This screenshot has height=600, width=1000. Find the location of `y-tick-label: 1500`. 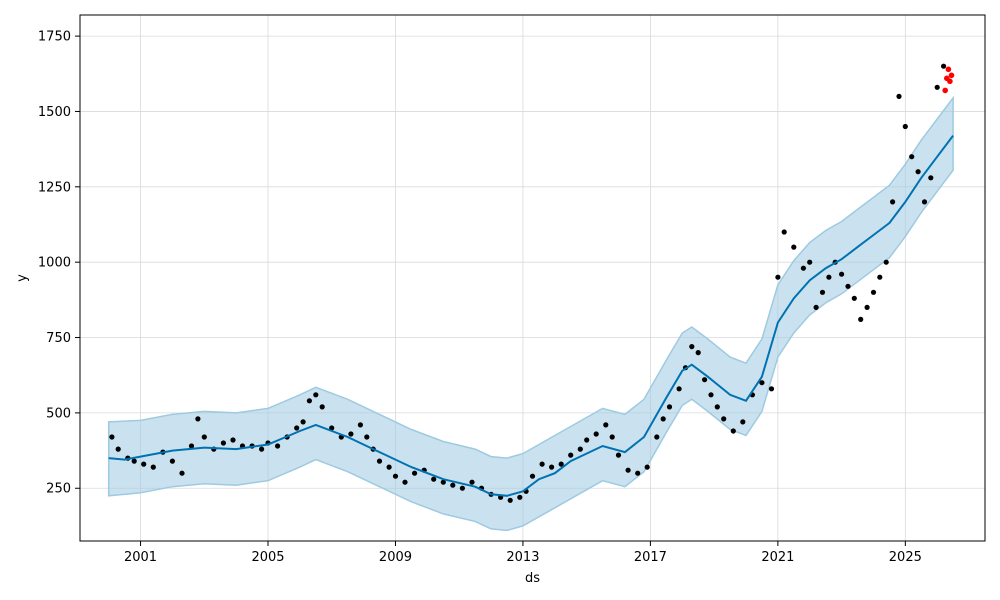

y-tick-label: 1500 is located at coordinates (54, 112).